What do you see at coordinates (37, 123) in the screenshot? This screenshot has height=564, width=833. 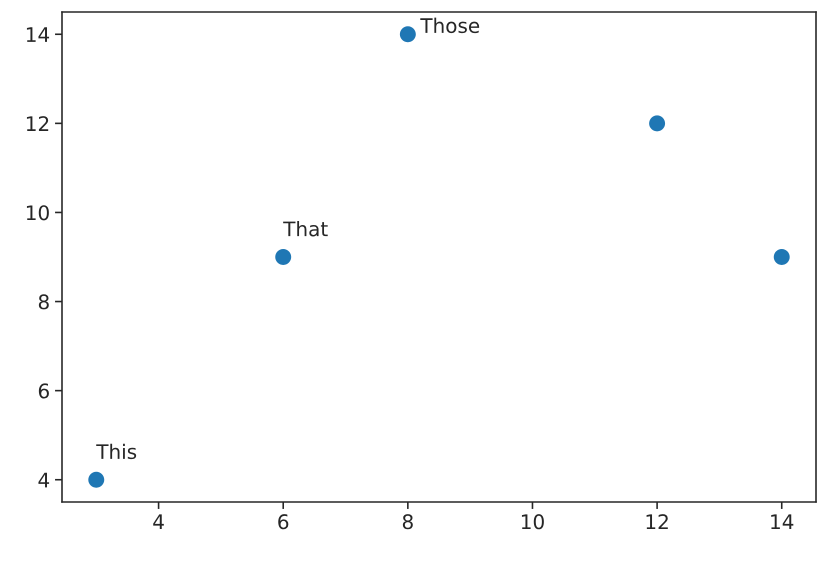 I see `y-tick-label: 12` at bounding box center [37, 123].